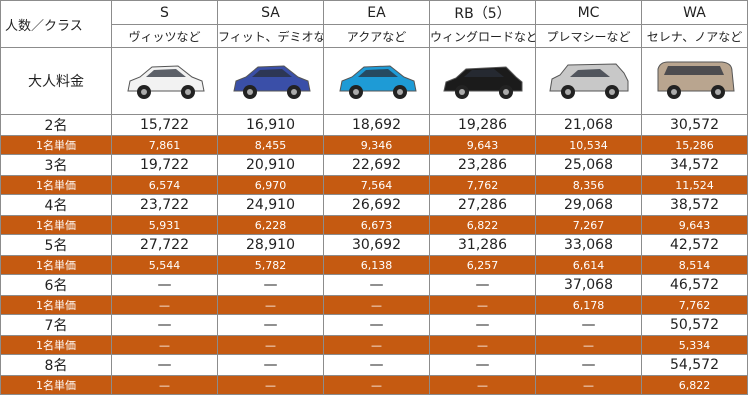  Describe the element at coordinates (694, 385) in the screenshot. I see `unit-price: 6,822` at that location.